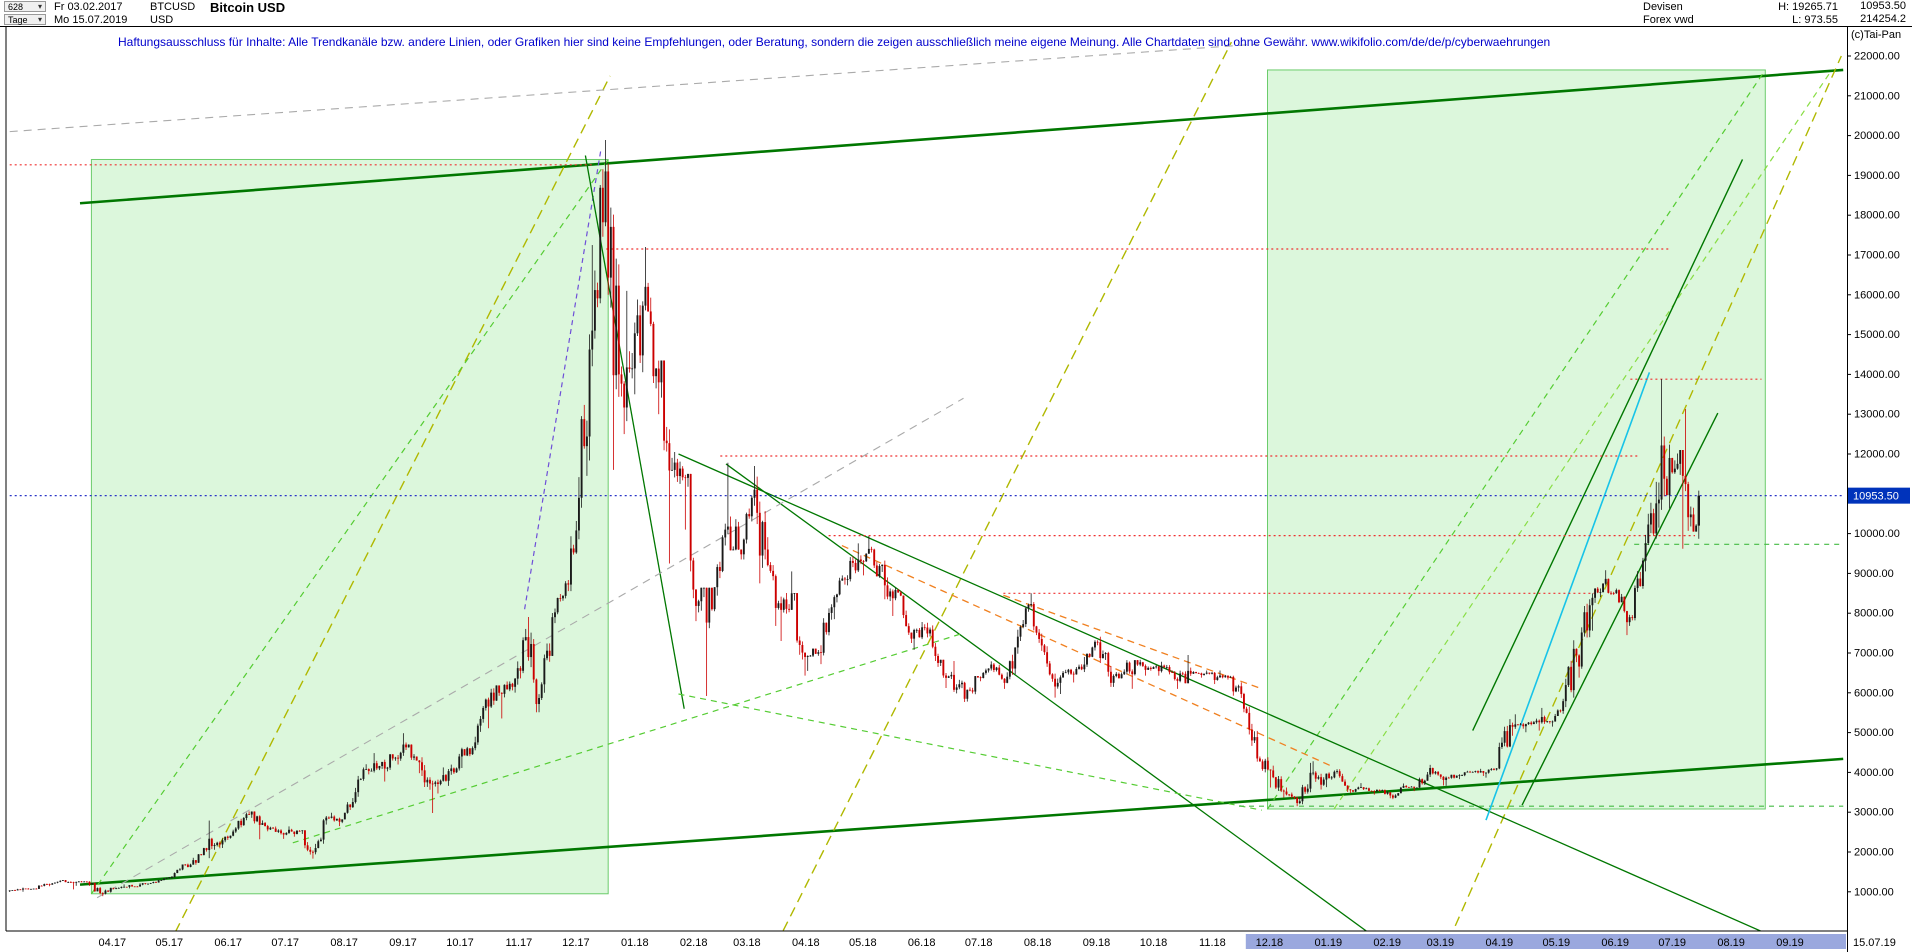 Image resolution: width=1912 pixels, height=952 pixels. Describe the element at coordinates (1847, 476) in the screenshot. I see `axis-divider` at that location.